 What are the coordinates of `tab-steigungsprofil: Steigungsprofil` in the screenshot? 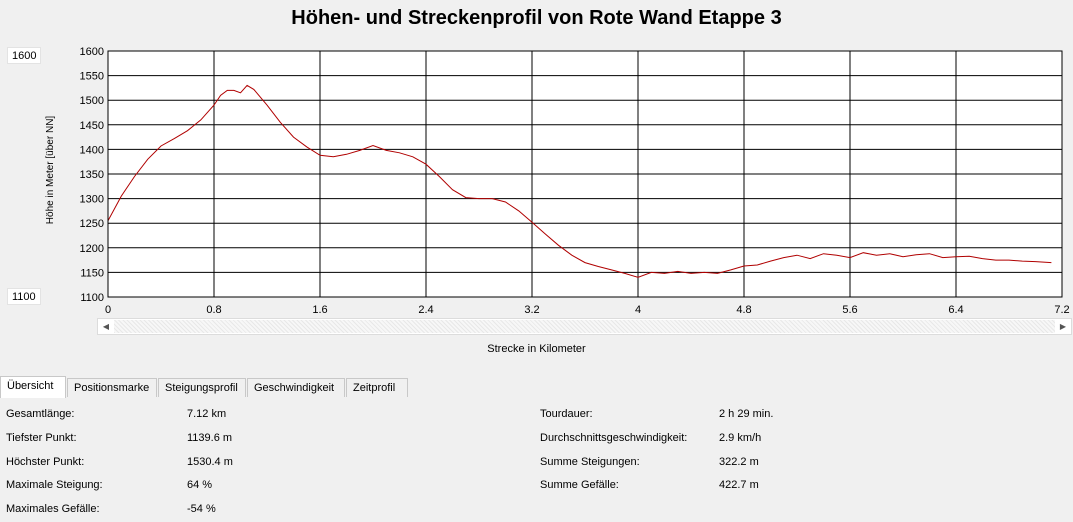 It's located at (202, 387).